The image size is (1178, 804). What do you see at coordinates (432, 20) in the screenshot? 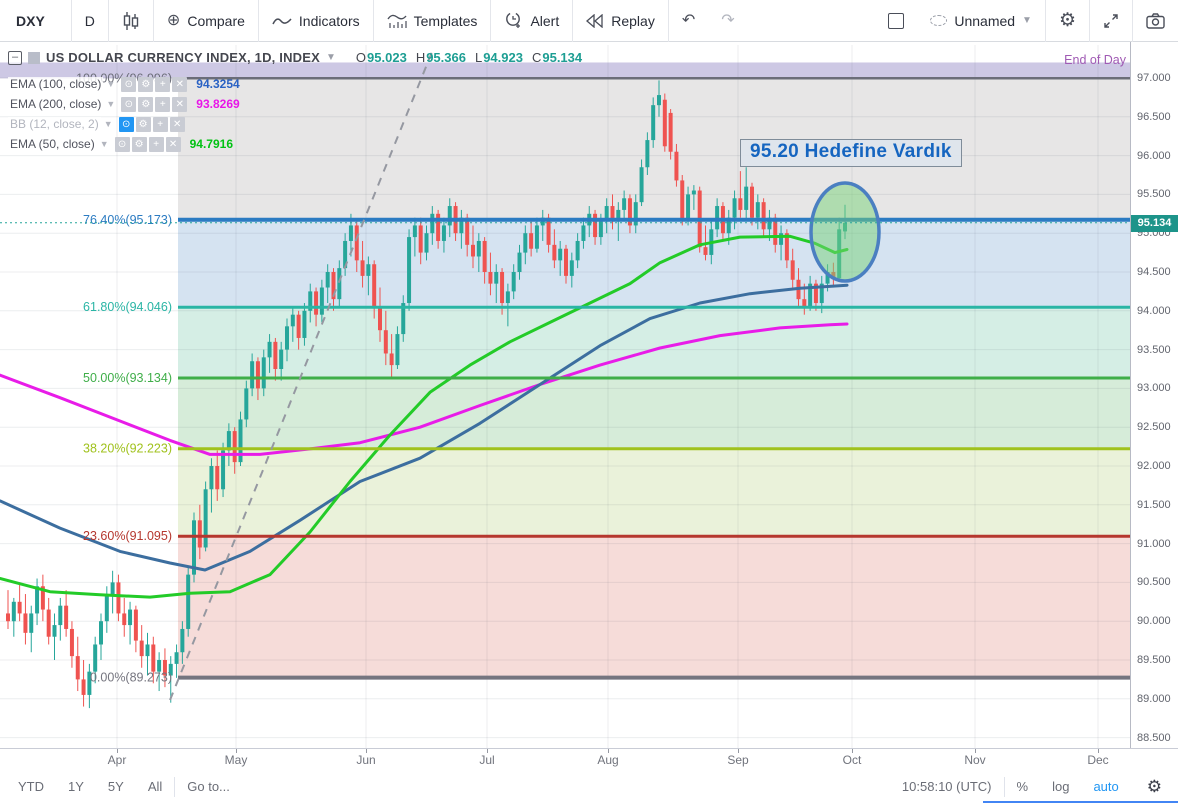
I see `templates-button: Templates` at bounding box center [432, 20].